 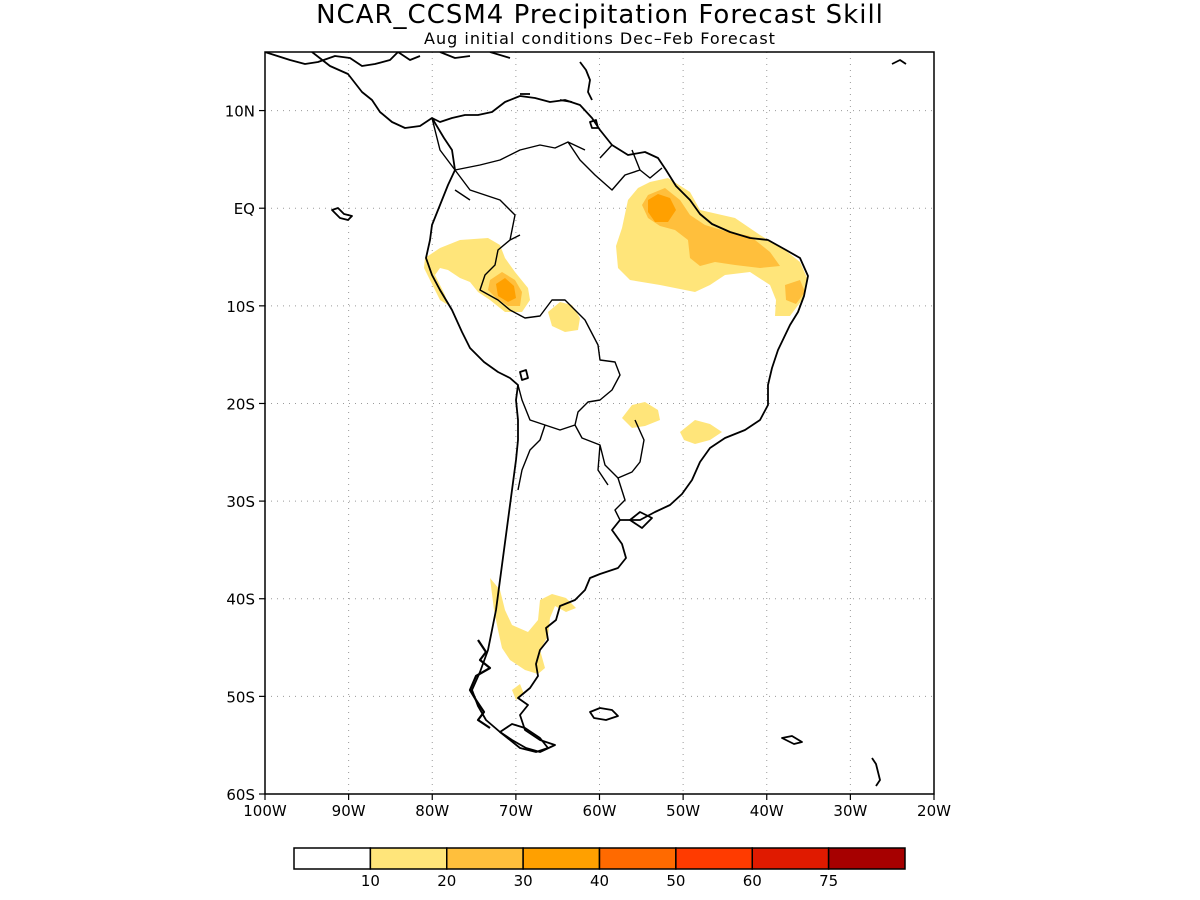 I want to click on skill-region-mato-grosso-do-sul, so click(x=641, y=415).